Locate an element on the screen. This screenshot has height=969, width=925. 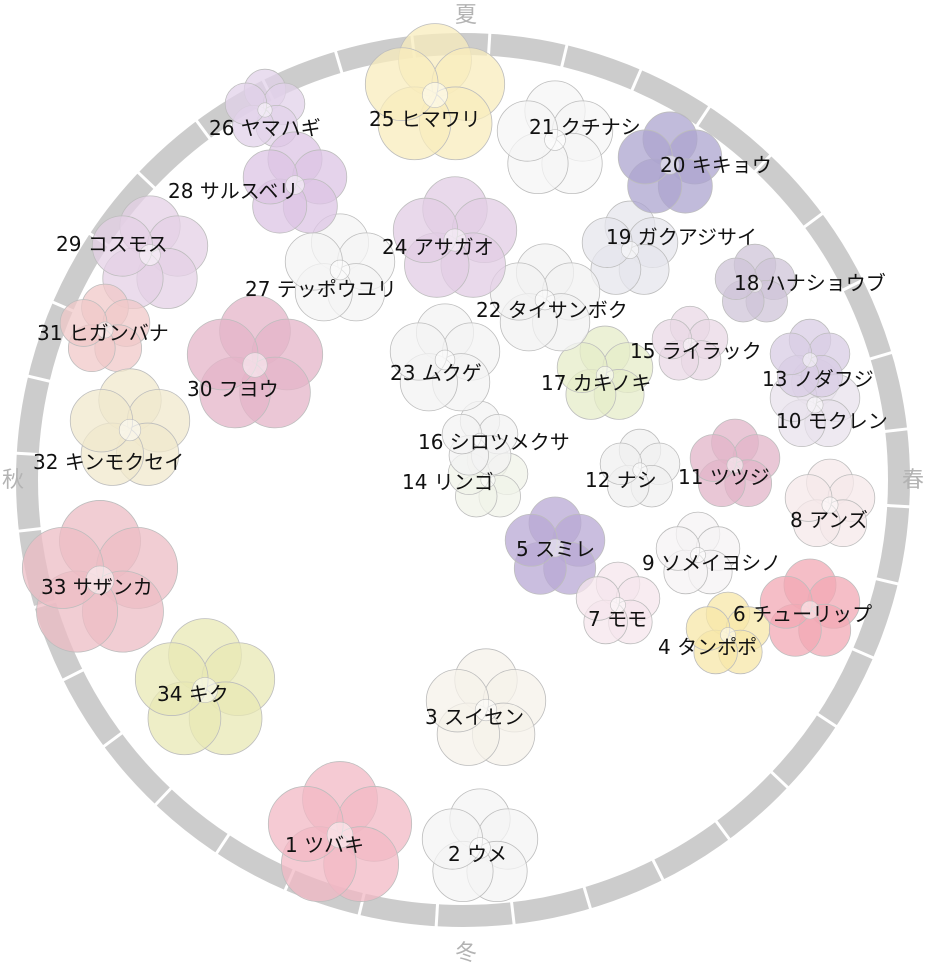
tulip-icon is located at coordinates (810, 607).